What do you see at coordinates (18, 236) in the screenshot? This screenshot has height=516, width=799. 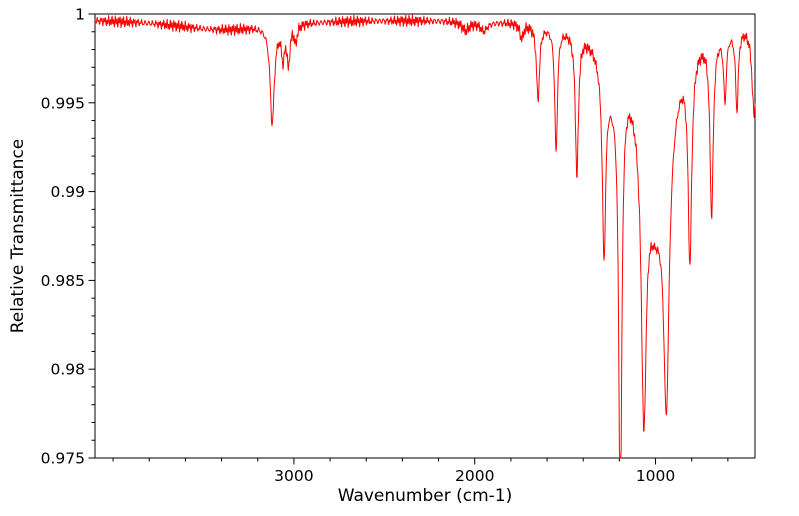 I see `y-axis-title: Relative Transmittance` at bounding box center [18, 236].